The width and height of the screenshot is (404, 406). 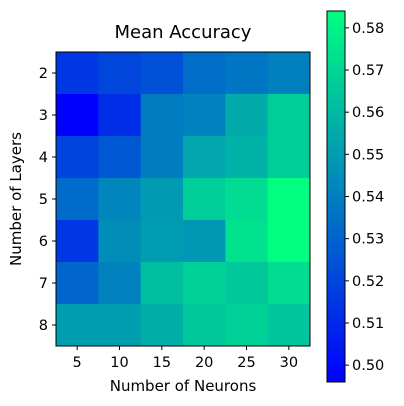 What do you see at coordinates (162, 363) in the screenshot?
I see `x-tick-label: 15` at bounding box center [162, 363].